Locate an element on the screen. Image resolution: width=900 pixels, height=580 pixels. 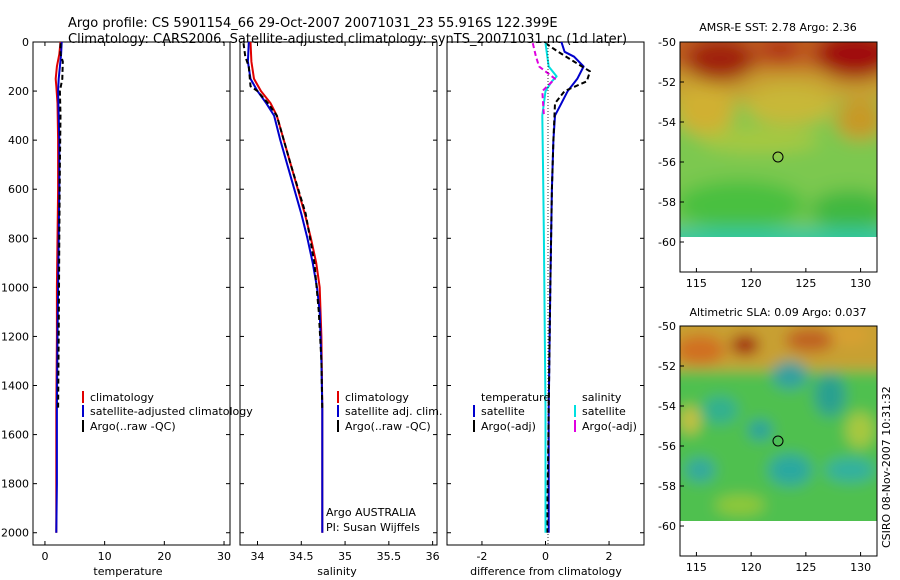
sla-xtick-label: 115 is located at coordinates (696, 567).